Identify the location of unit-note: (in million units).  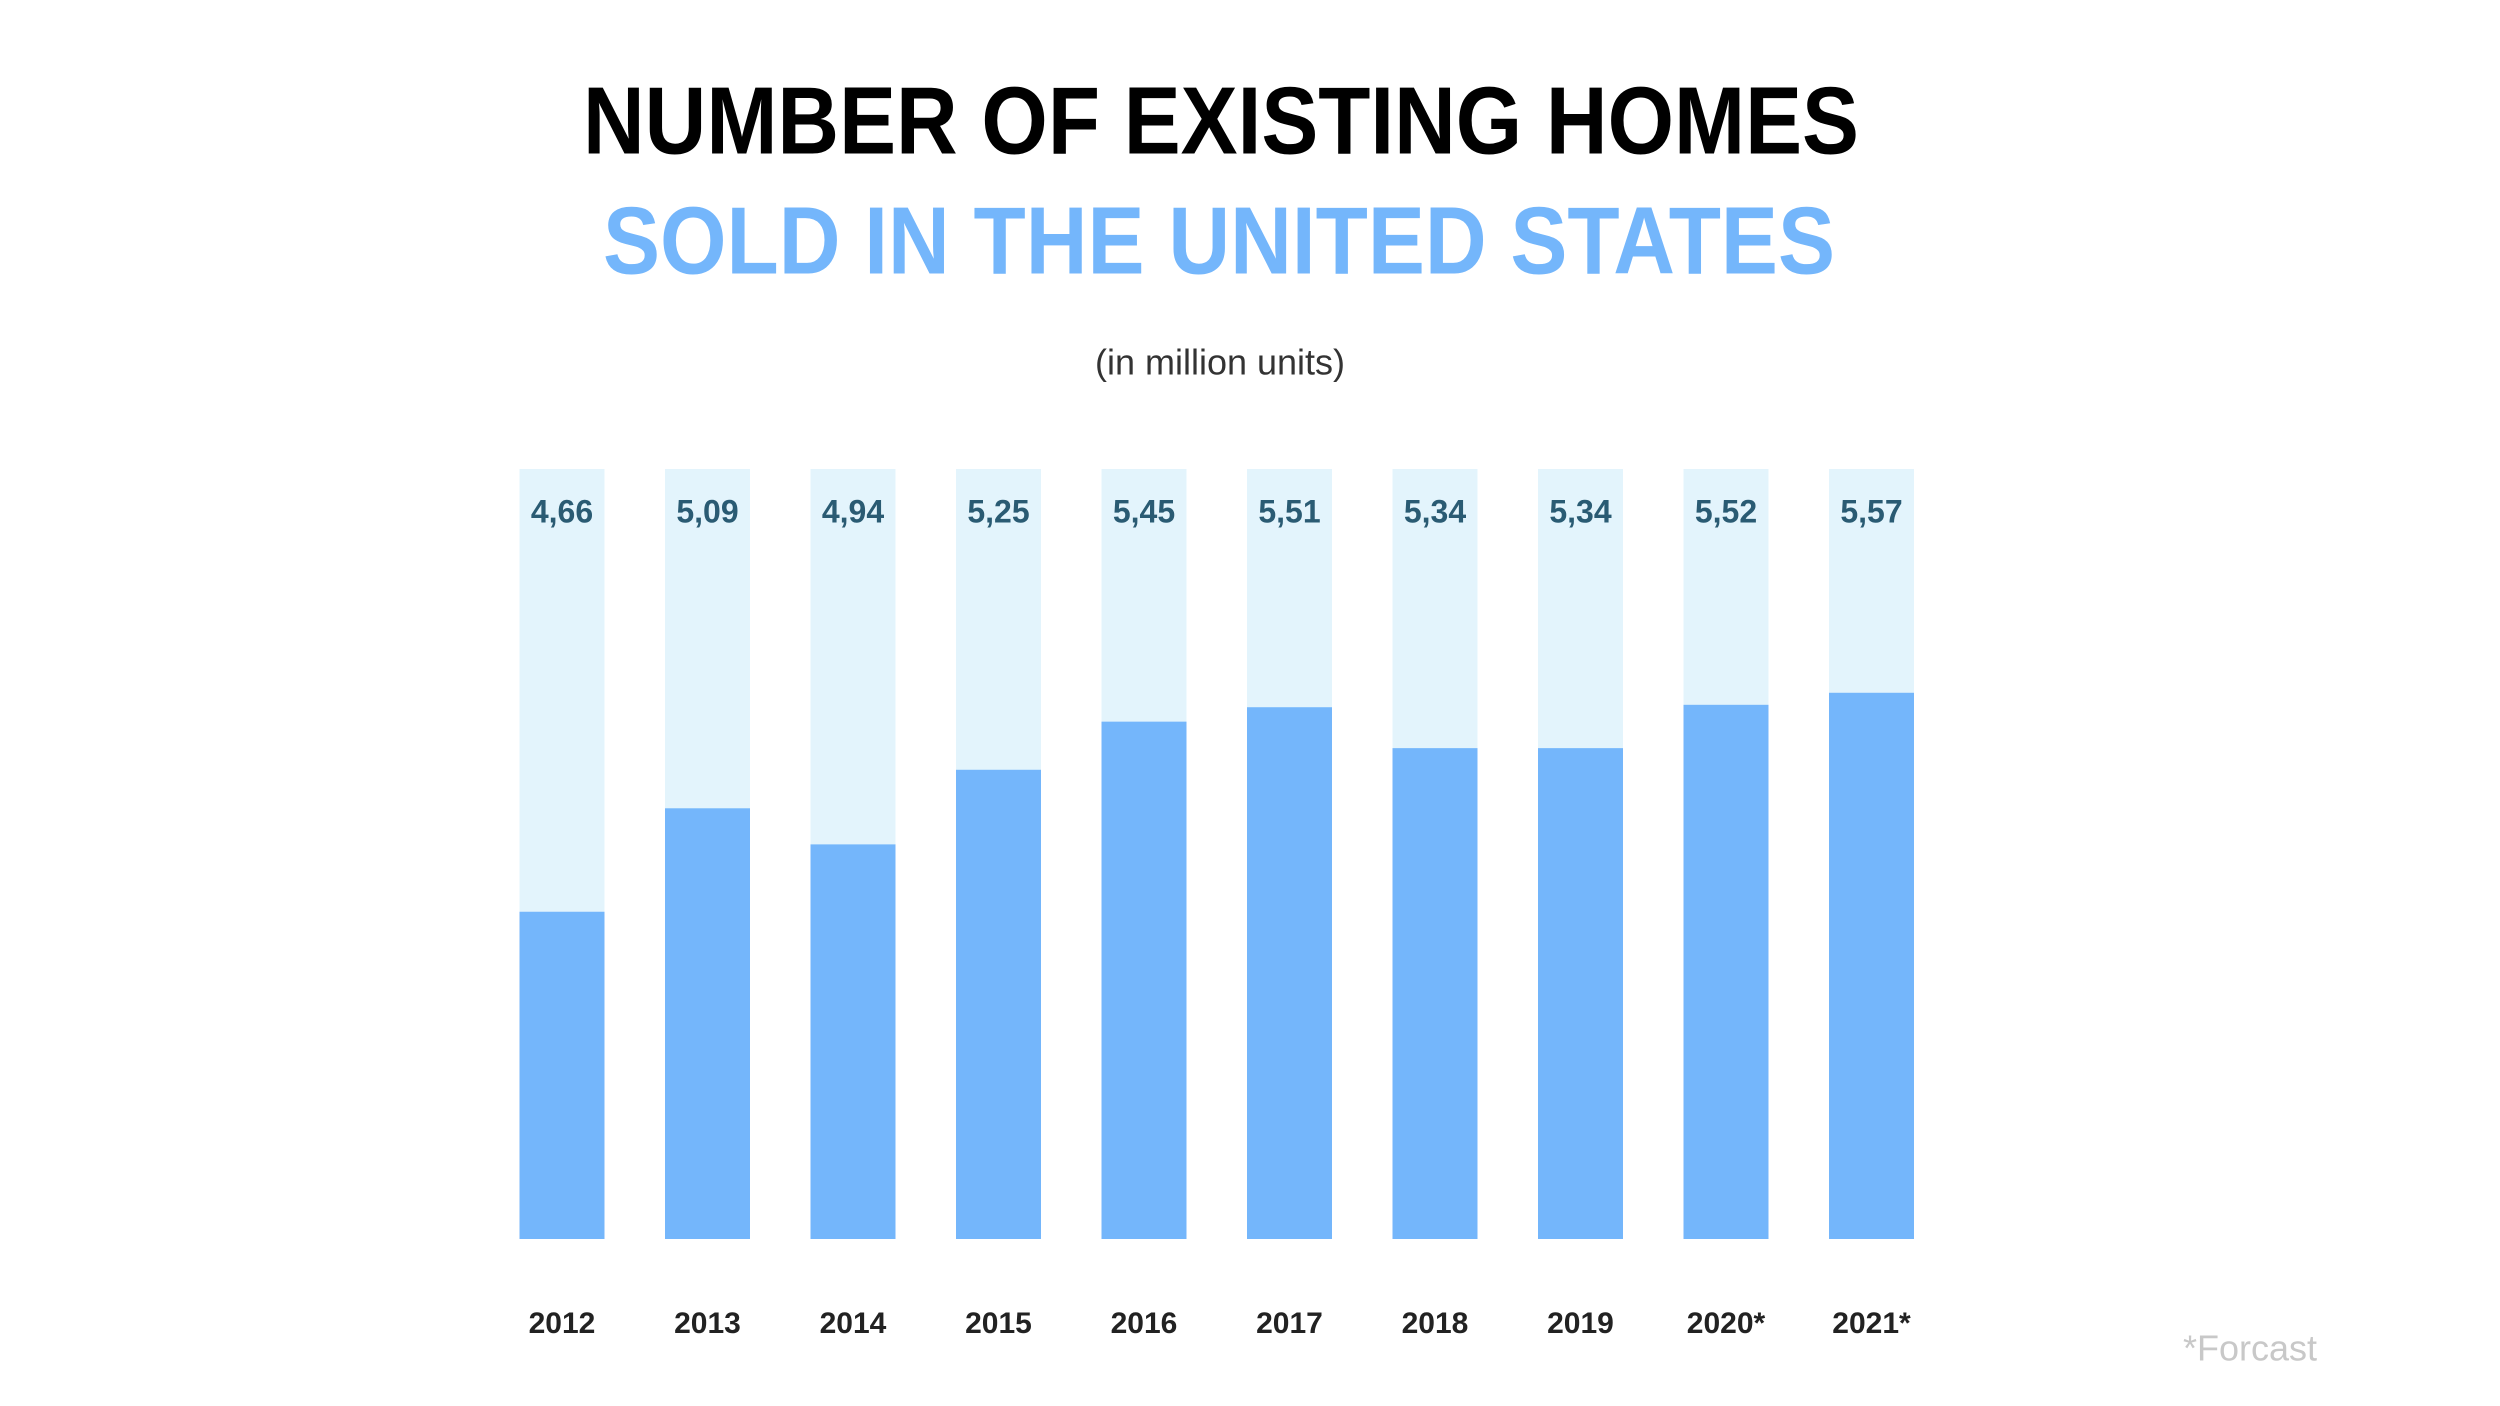
(1220, 362).